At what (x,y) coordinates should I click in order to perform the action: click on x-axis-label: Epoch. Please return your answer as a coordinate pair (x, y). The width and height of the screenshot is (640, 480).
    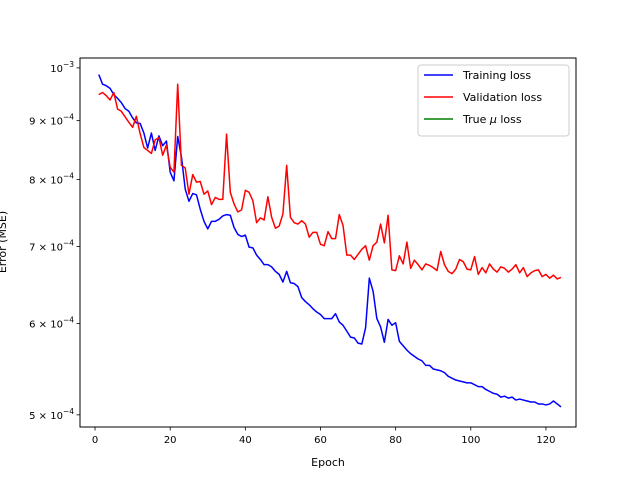
    Looking at the image, I should click on (328, 462).